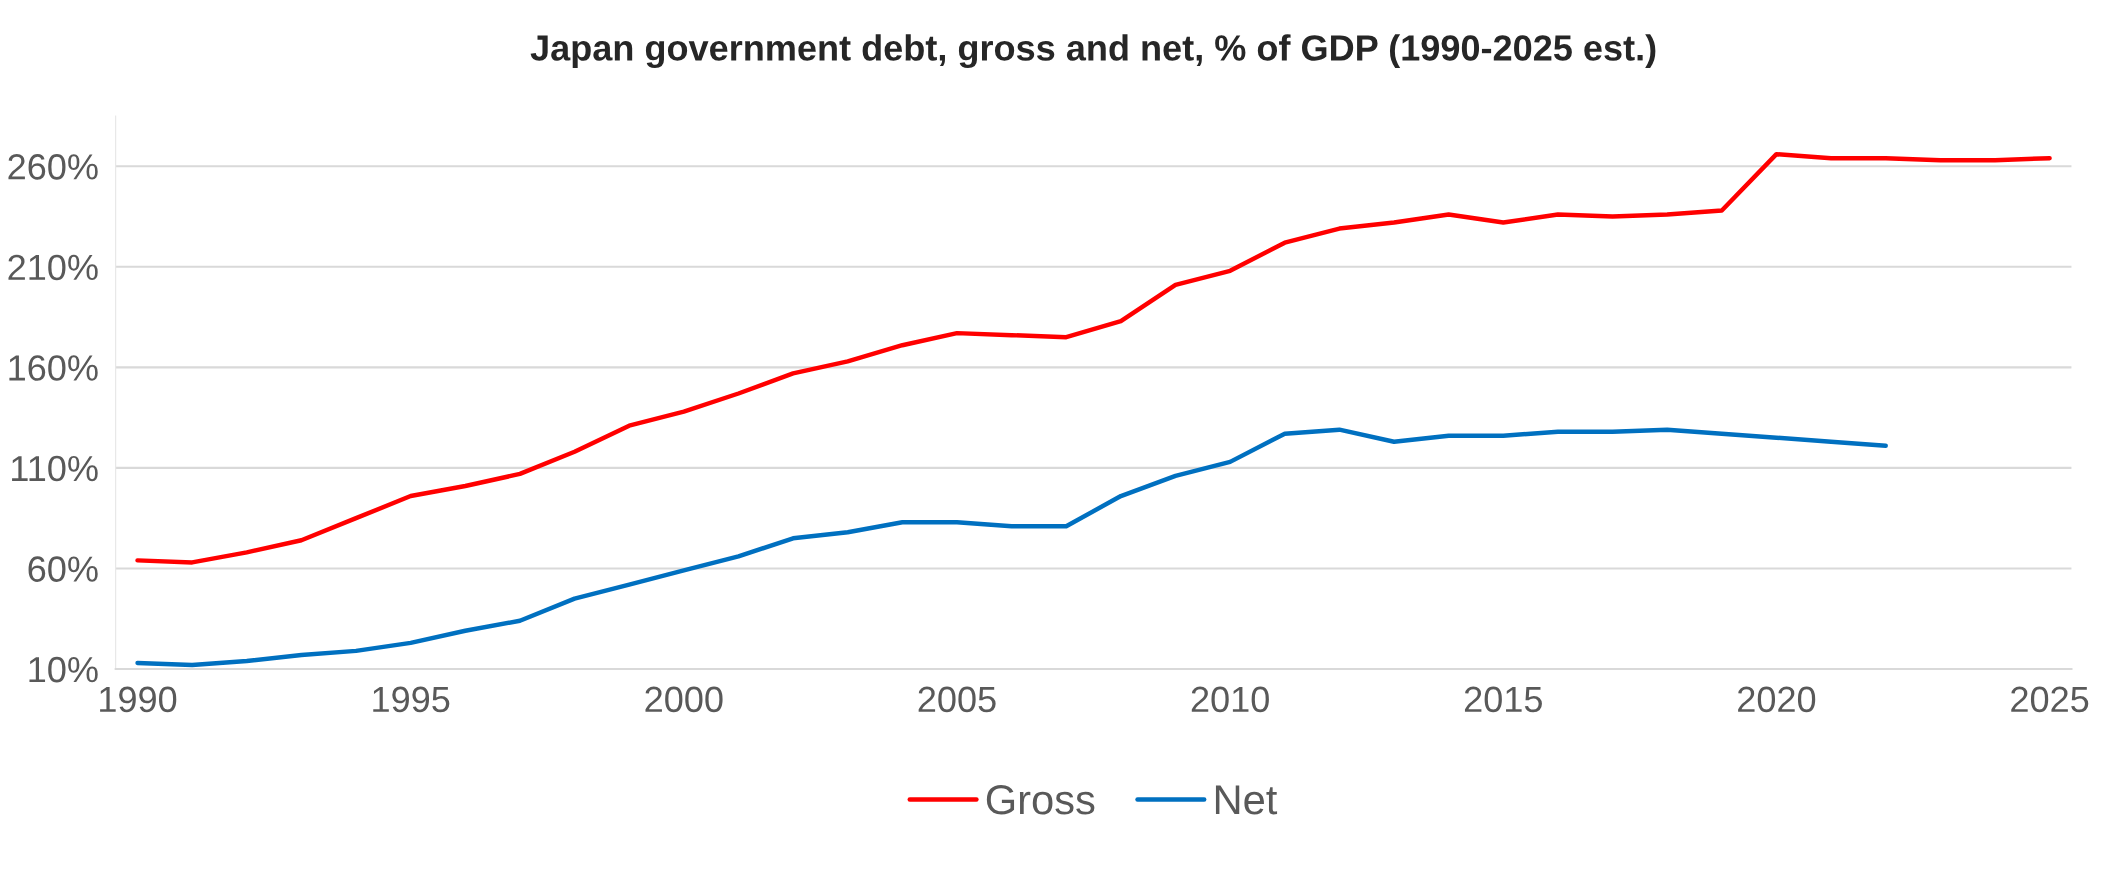 The width and height of the screenshot is (2103, 892). I want to click on x-tick-label: 2025, so click(2050, 699).